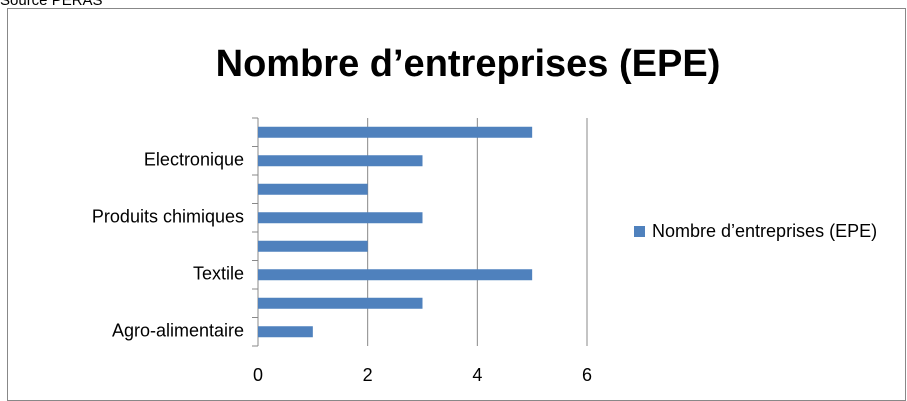 The width and height of the screenshot is (907, 401). Describe the element at coordinates (194, 160) in the screenshot. I see `y-tick-label: Electronique` at that location.